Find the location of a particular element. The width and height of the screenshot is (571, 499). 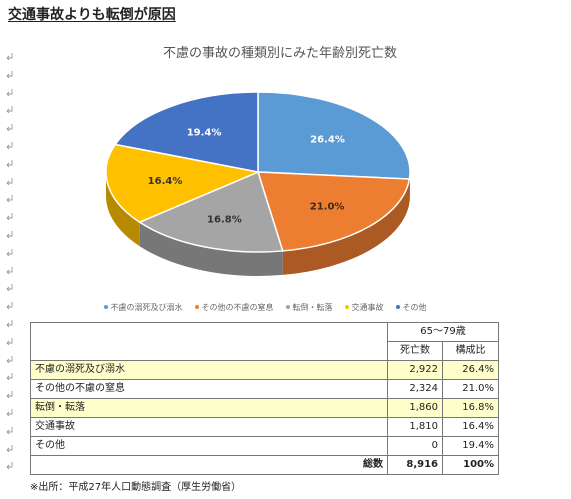

total-label: 総数 is located at coordinates (209, 465).